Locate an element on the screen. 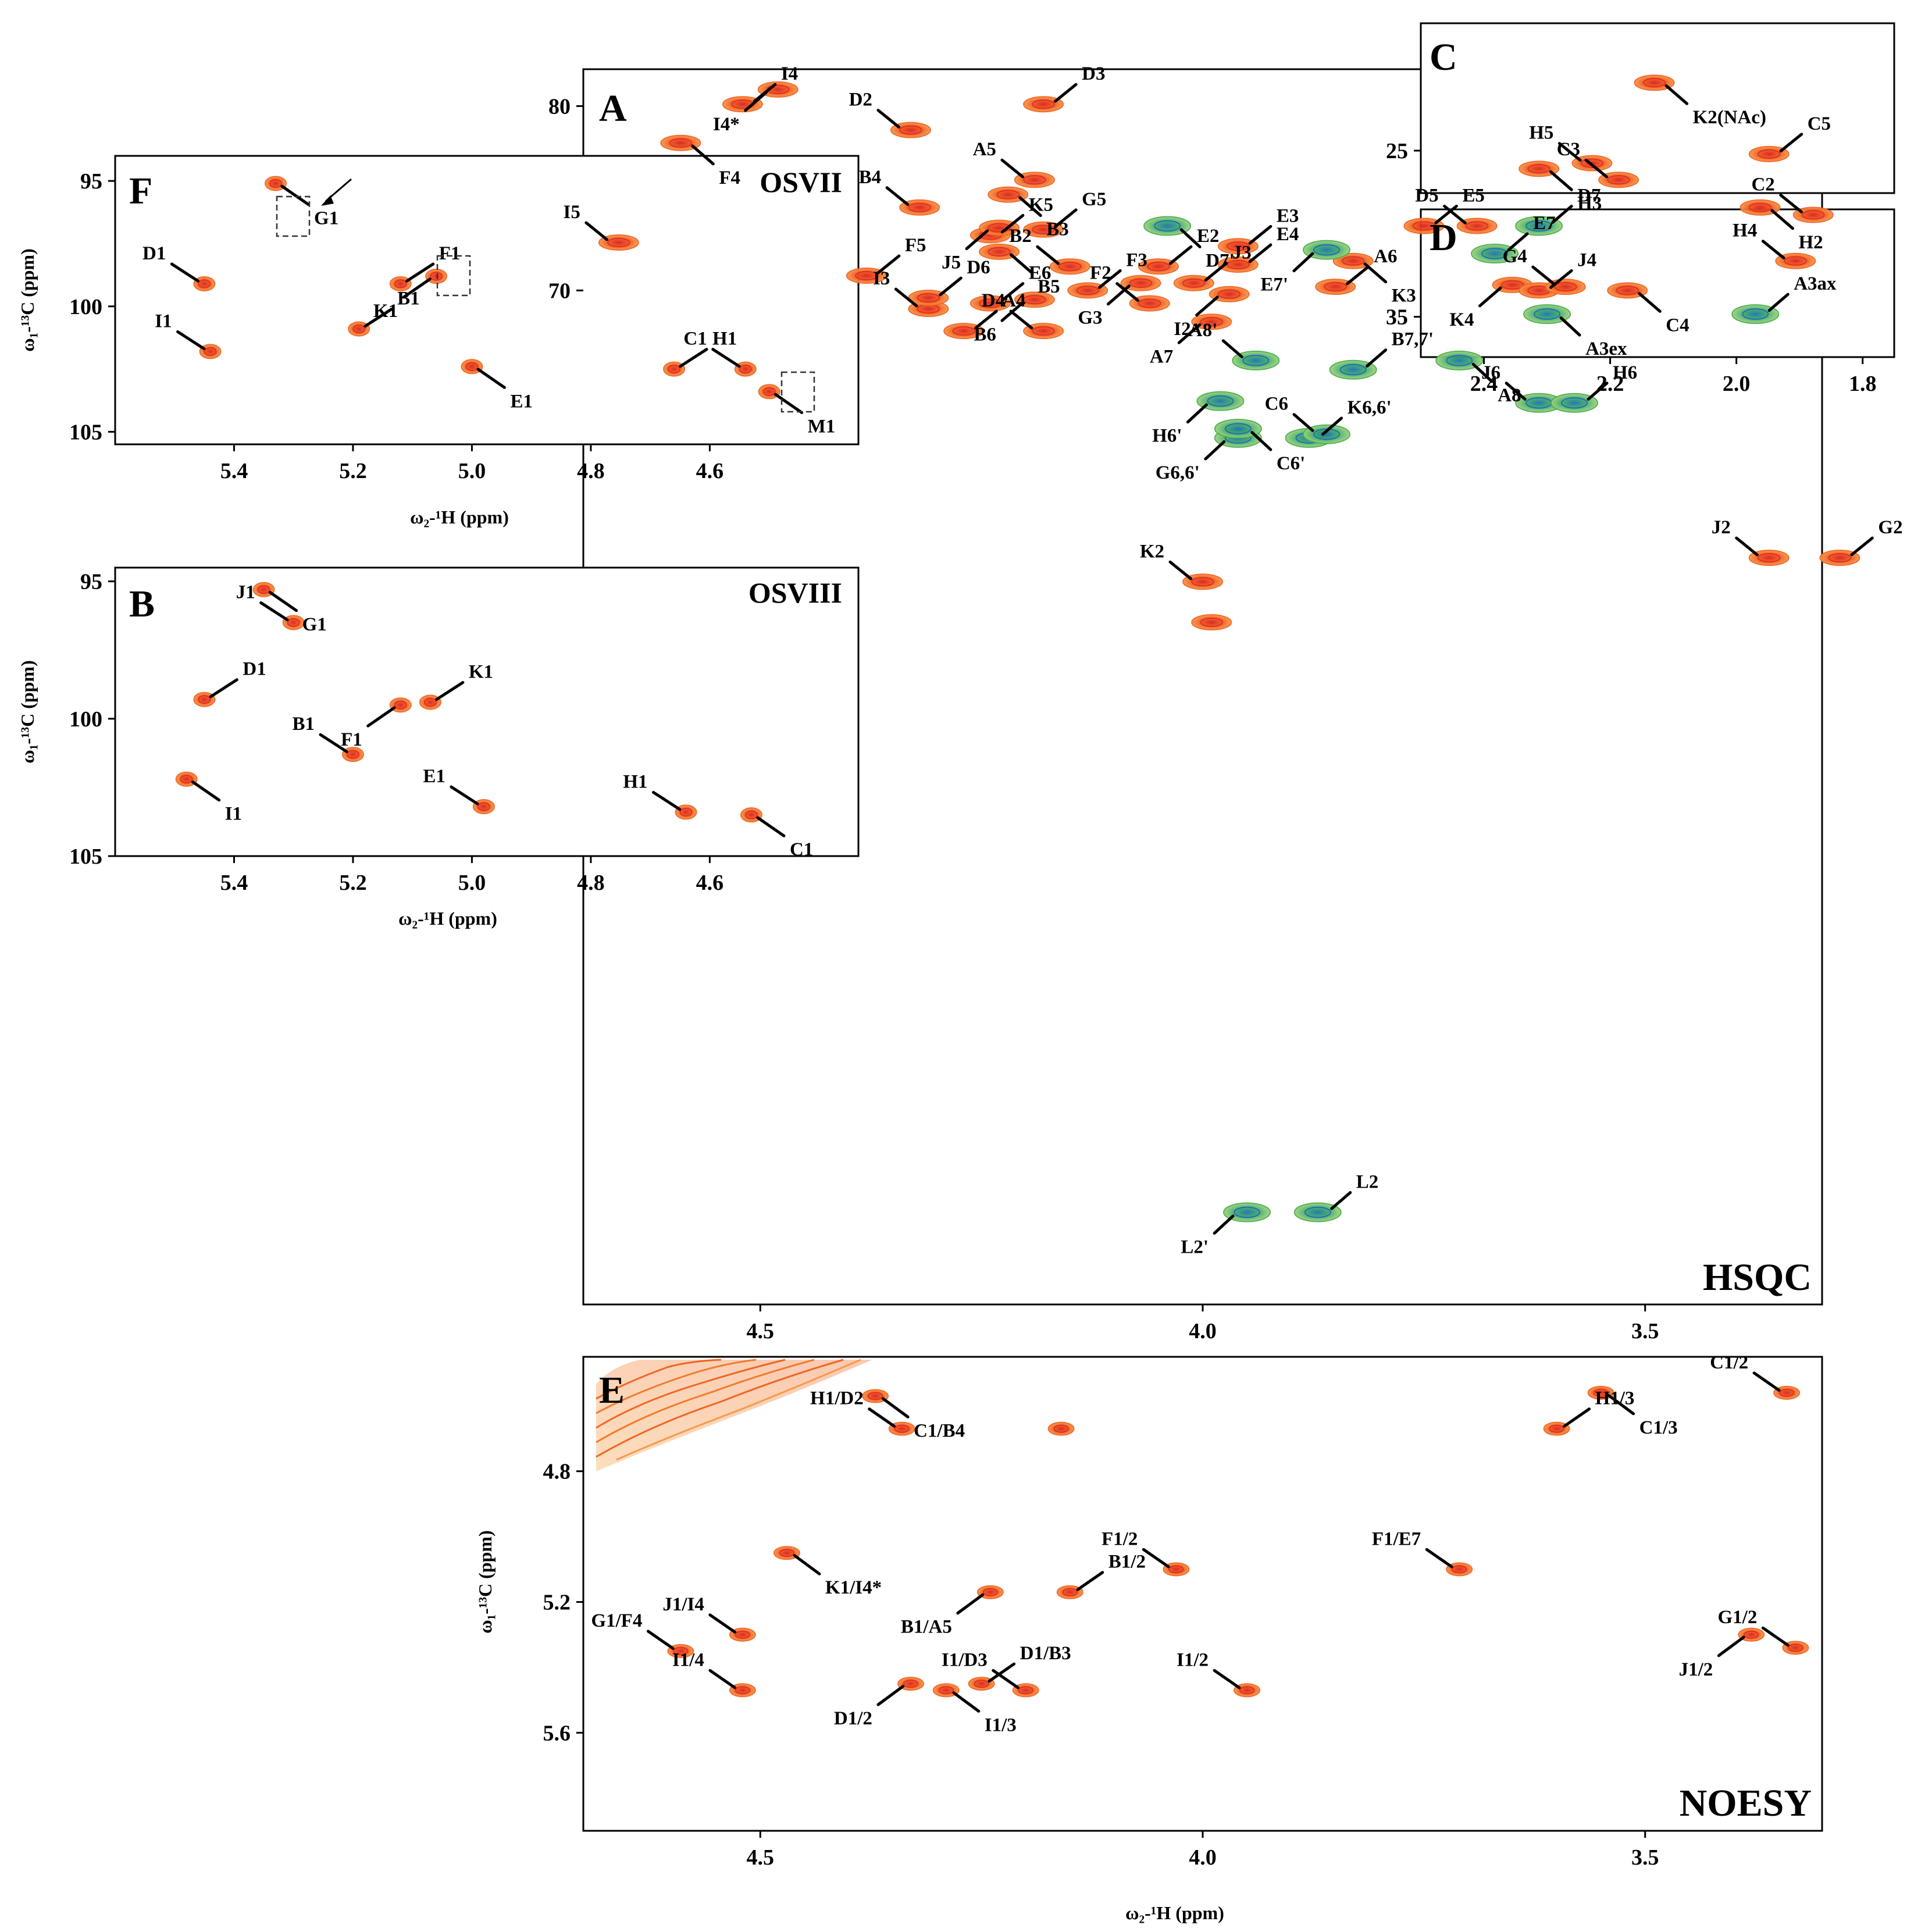  peak-label: K2 is located at coordinates (1152, 551).